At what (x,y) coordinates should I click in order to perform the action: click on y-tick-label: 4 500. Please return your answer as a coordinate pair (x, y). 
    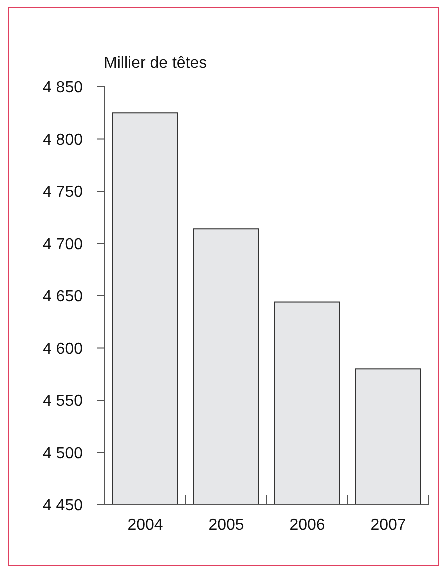
    Looking at the image, I should click on (63, 453).